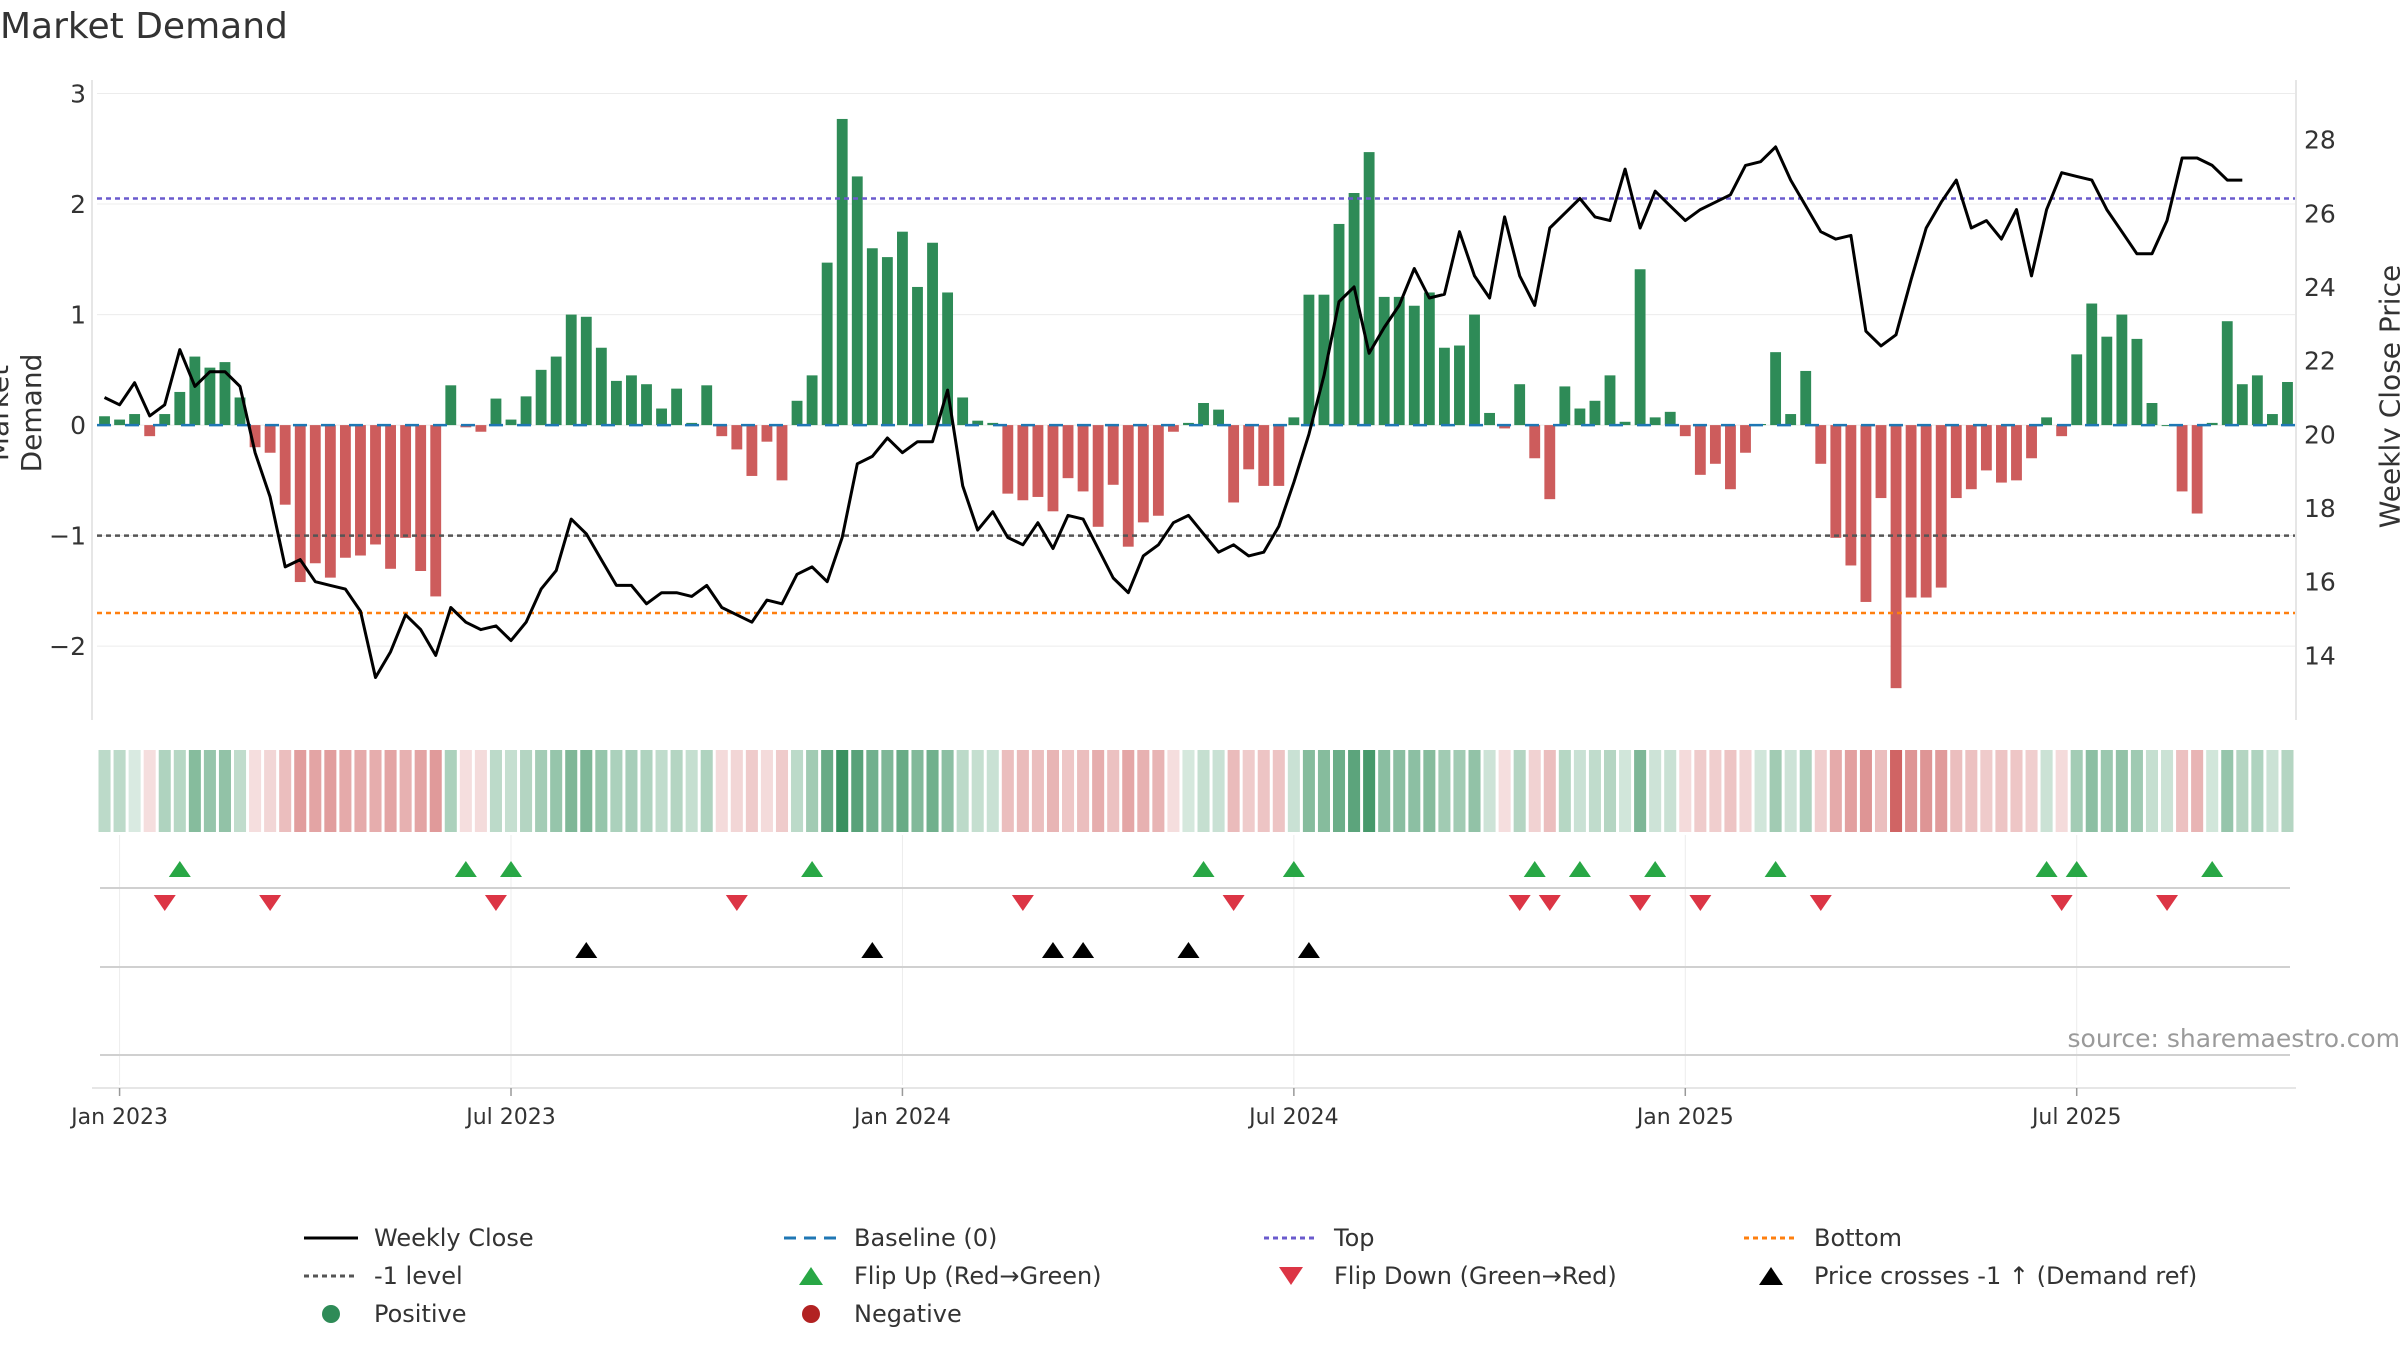 This screenshot has height=1350, width=2400. I want to click on y-tick-label-right: 20, so click(2320, 434).